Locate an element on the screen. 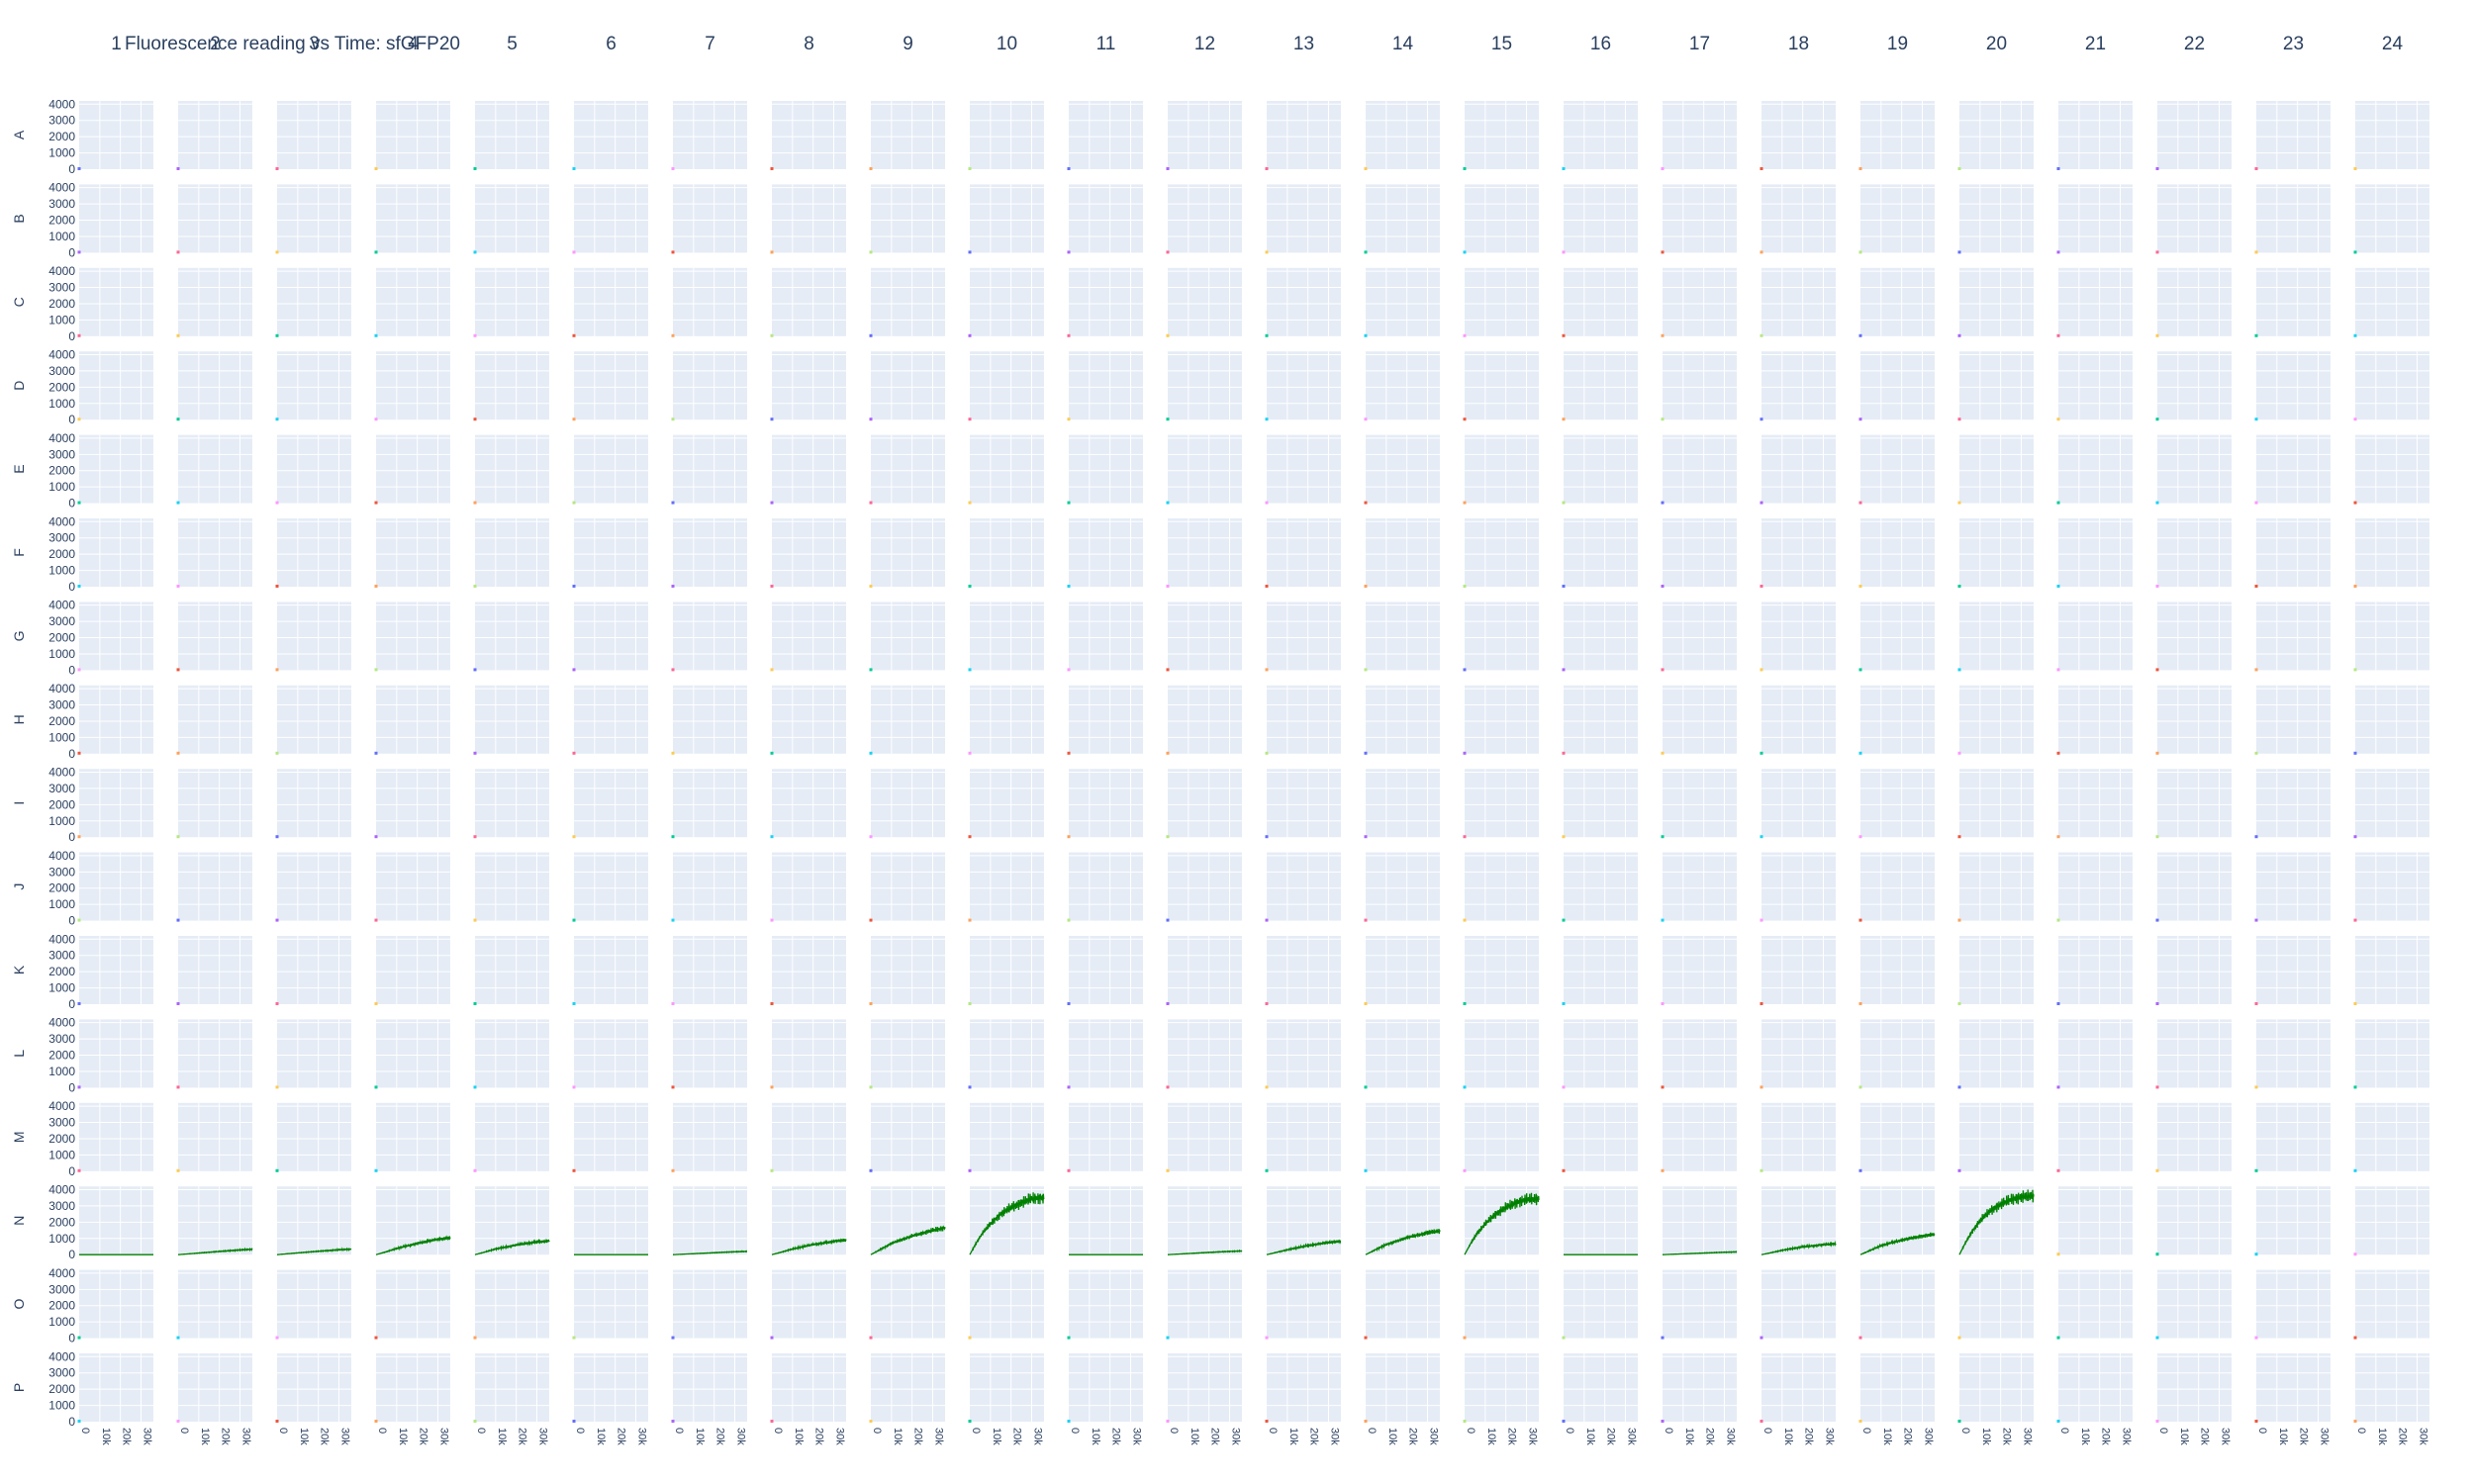 The width and height of the screenshot is (2474, 1484). x-tick-label: 10k is located at coordinates (2283, 1436).